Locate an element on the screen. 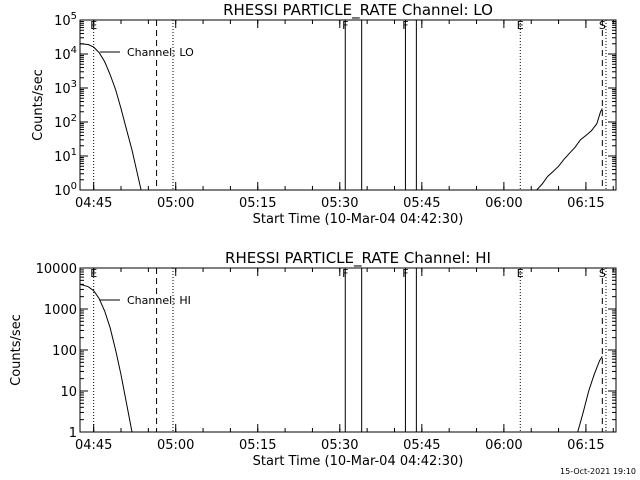  footer-timestamp: 15-Oct-2021 19:10 is located at coordinates (598, 471).